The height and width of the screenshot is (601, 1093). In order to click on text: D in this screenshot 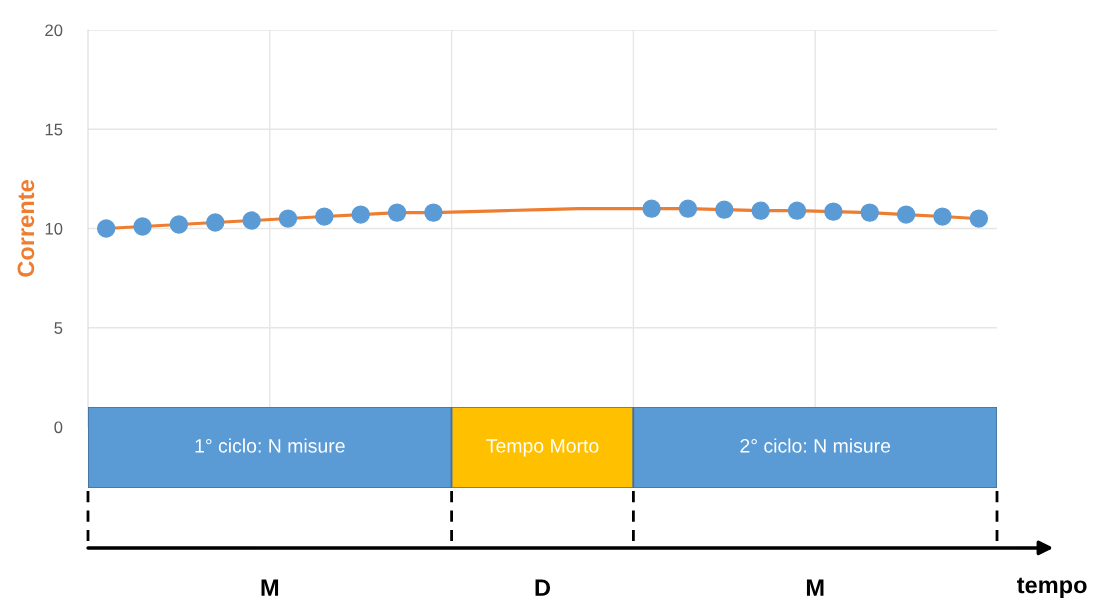, I will do `click(543, 587)`.